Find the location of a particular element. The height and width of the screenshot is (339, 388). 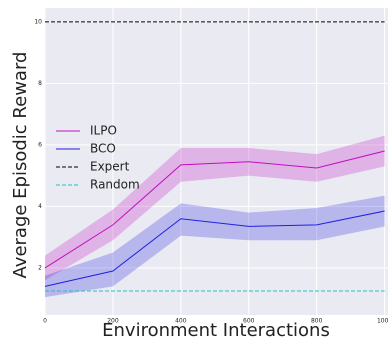

x-tick-label: 0 is located at coordinates (45, 321).